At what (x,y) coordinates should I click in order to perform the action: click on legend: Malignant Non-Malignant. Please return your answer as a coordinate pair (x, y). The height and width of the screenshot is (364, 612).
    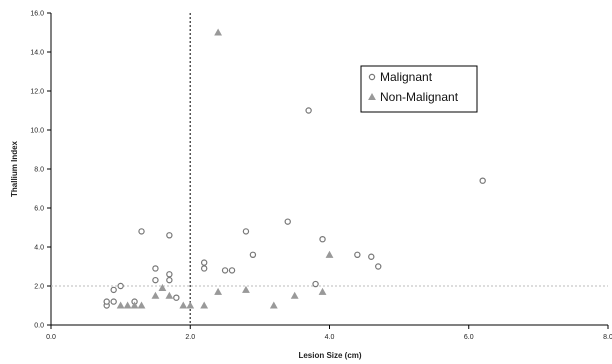
    Looking at the image, I should click on (419, 89).